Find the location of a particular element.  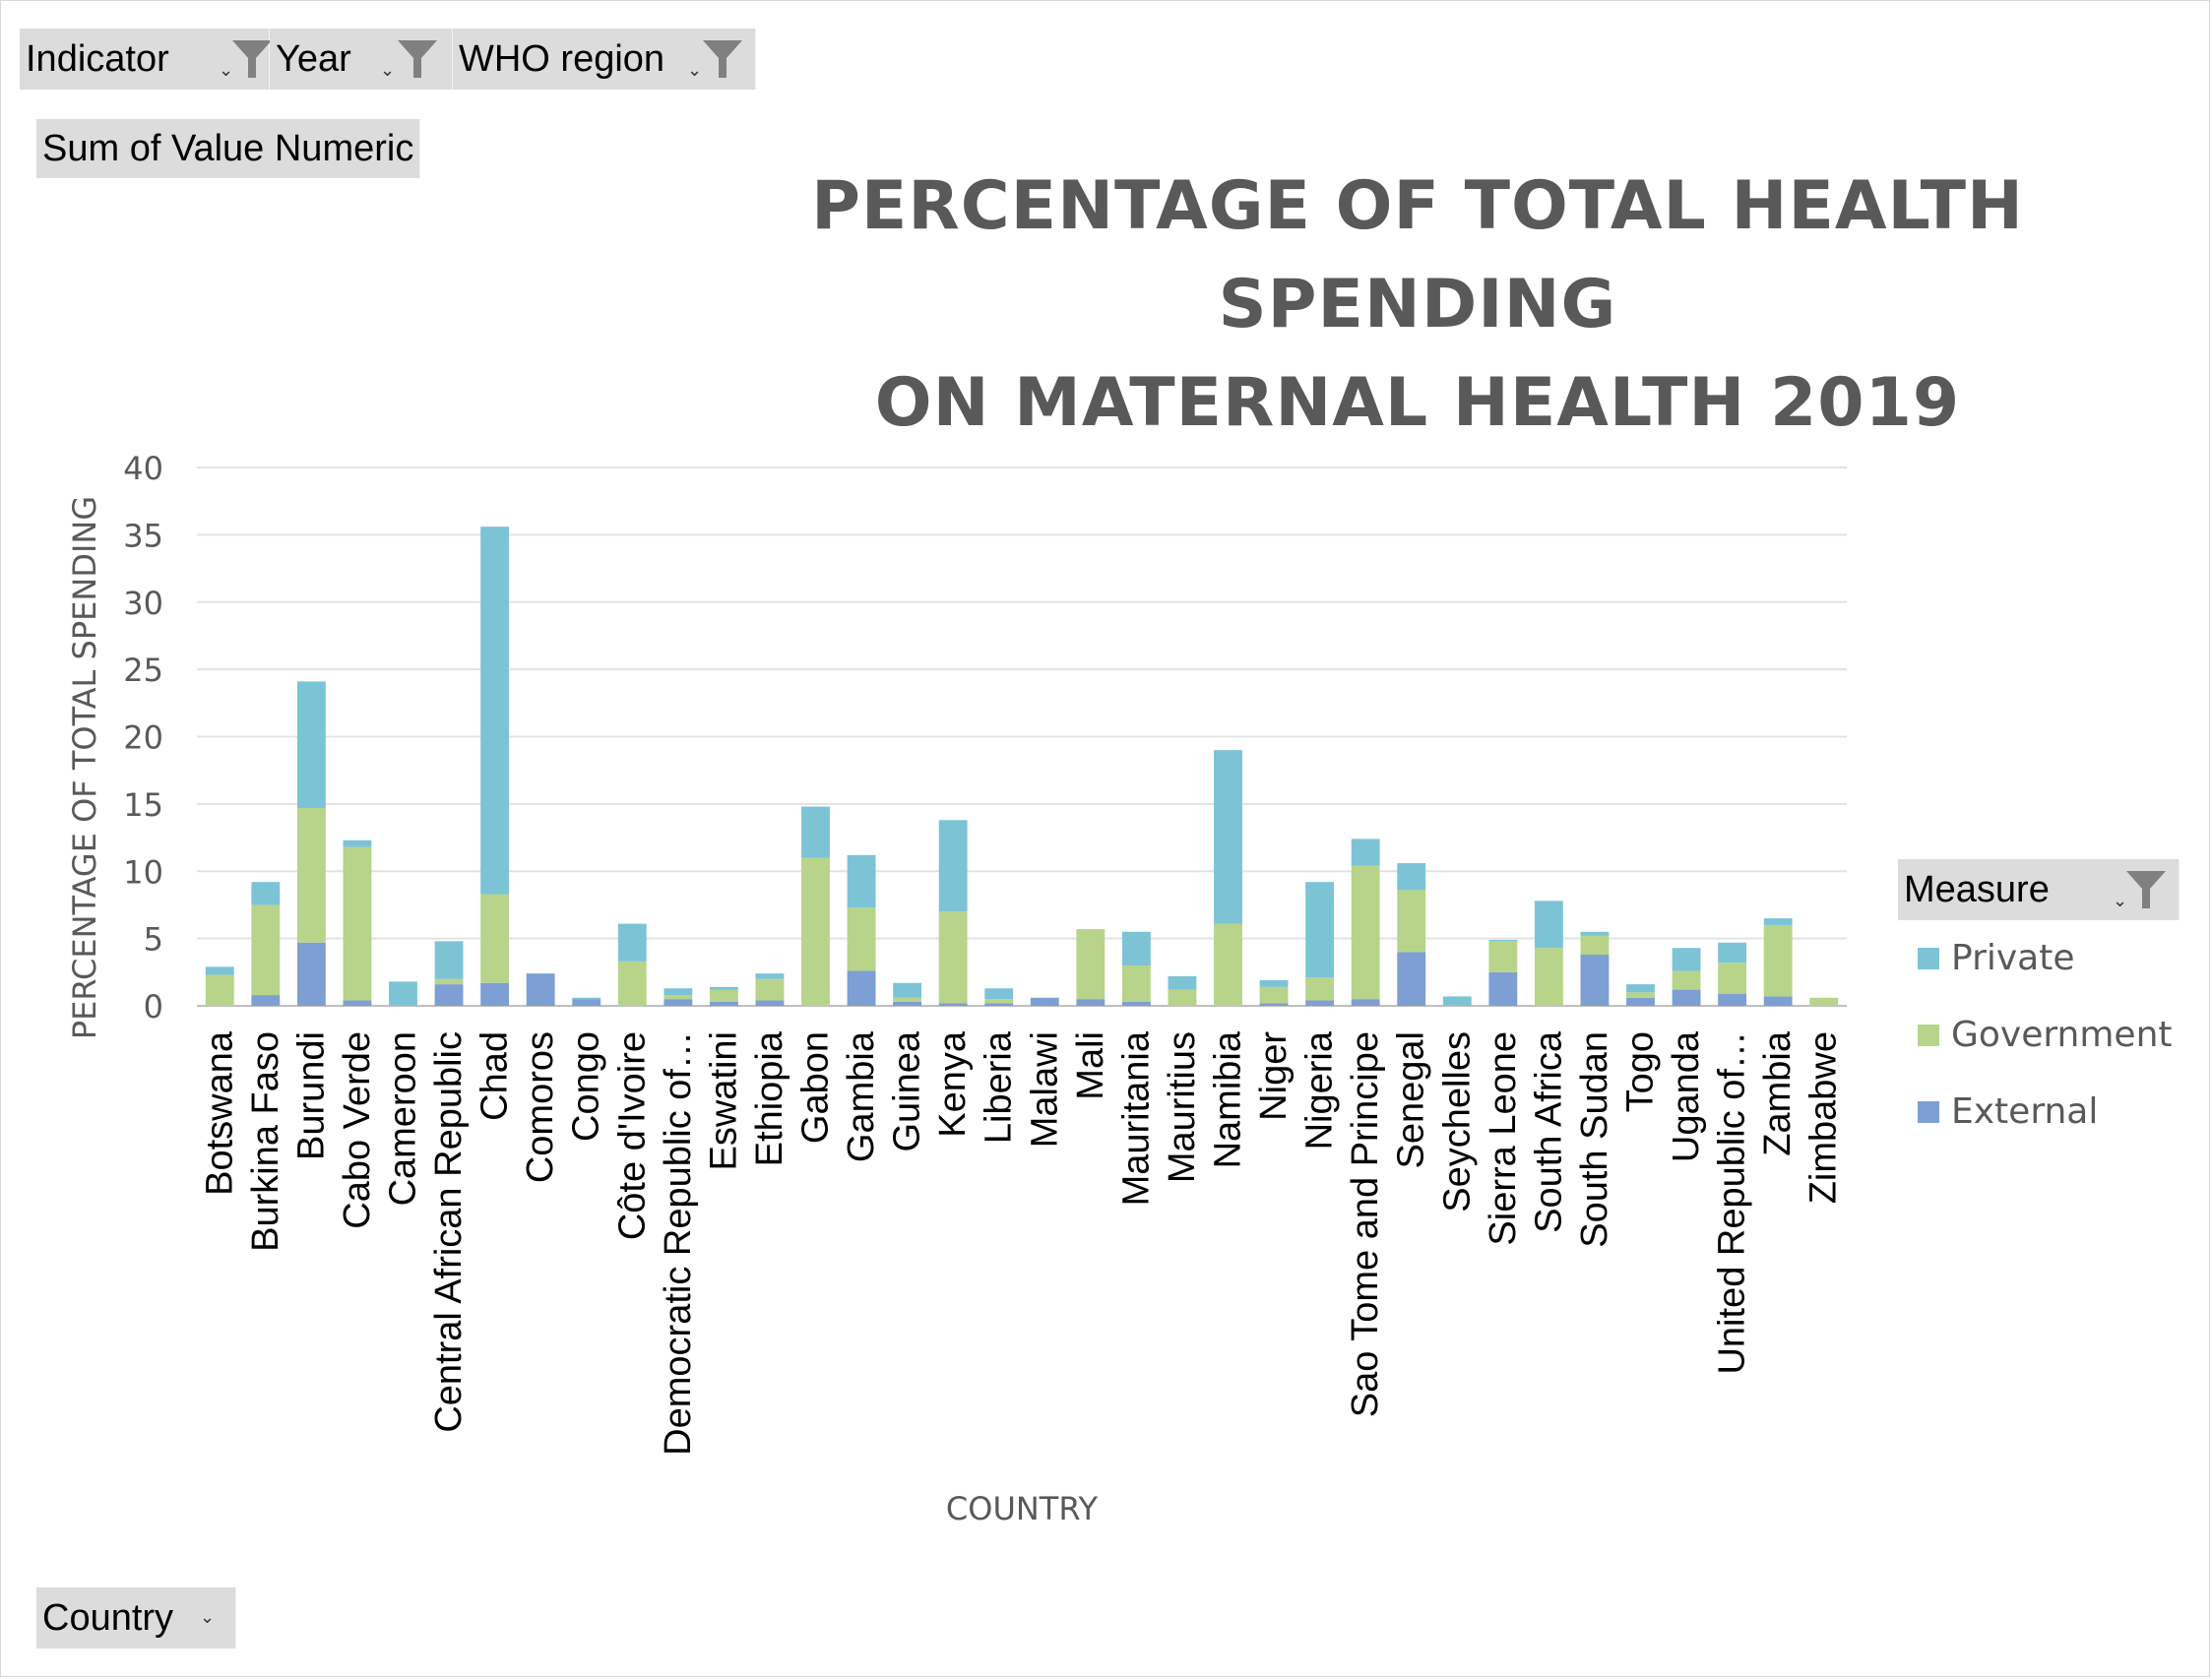

legend-label-government: Government is located at coordinates (2062, 1035).